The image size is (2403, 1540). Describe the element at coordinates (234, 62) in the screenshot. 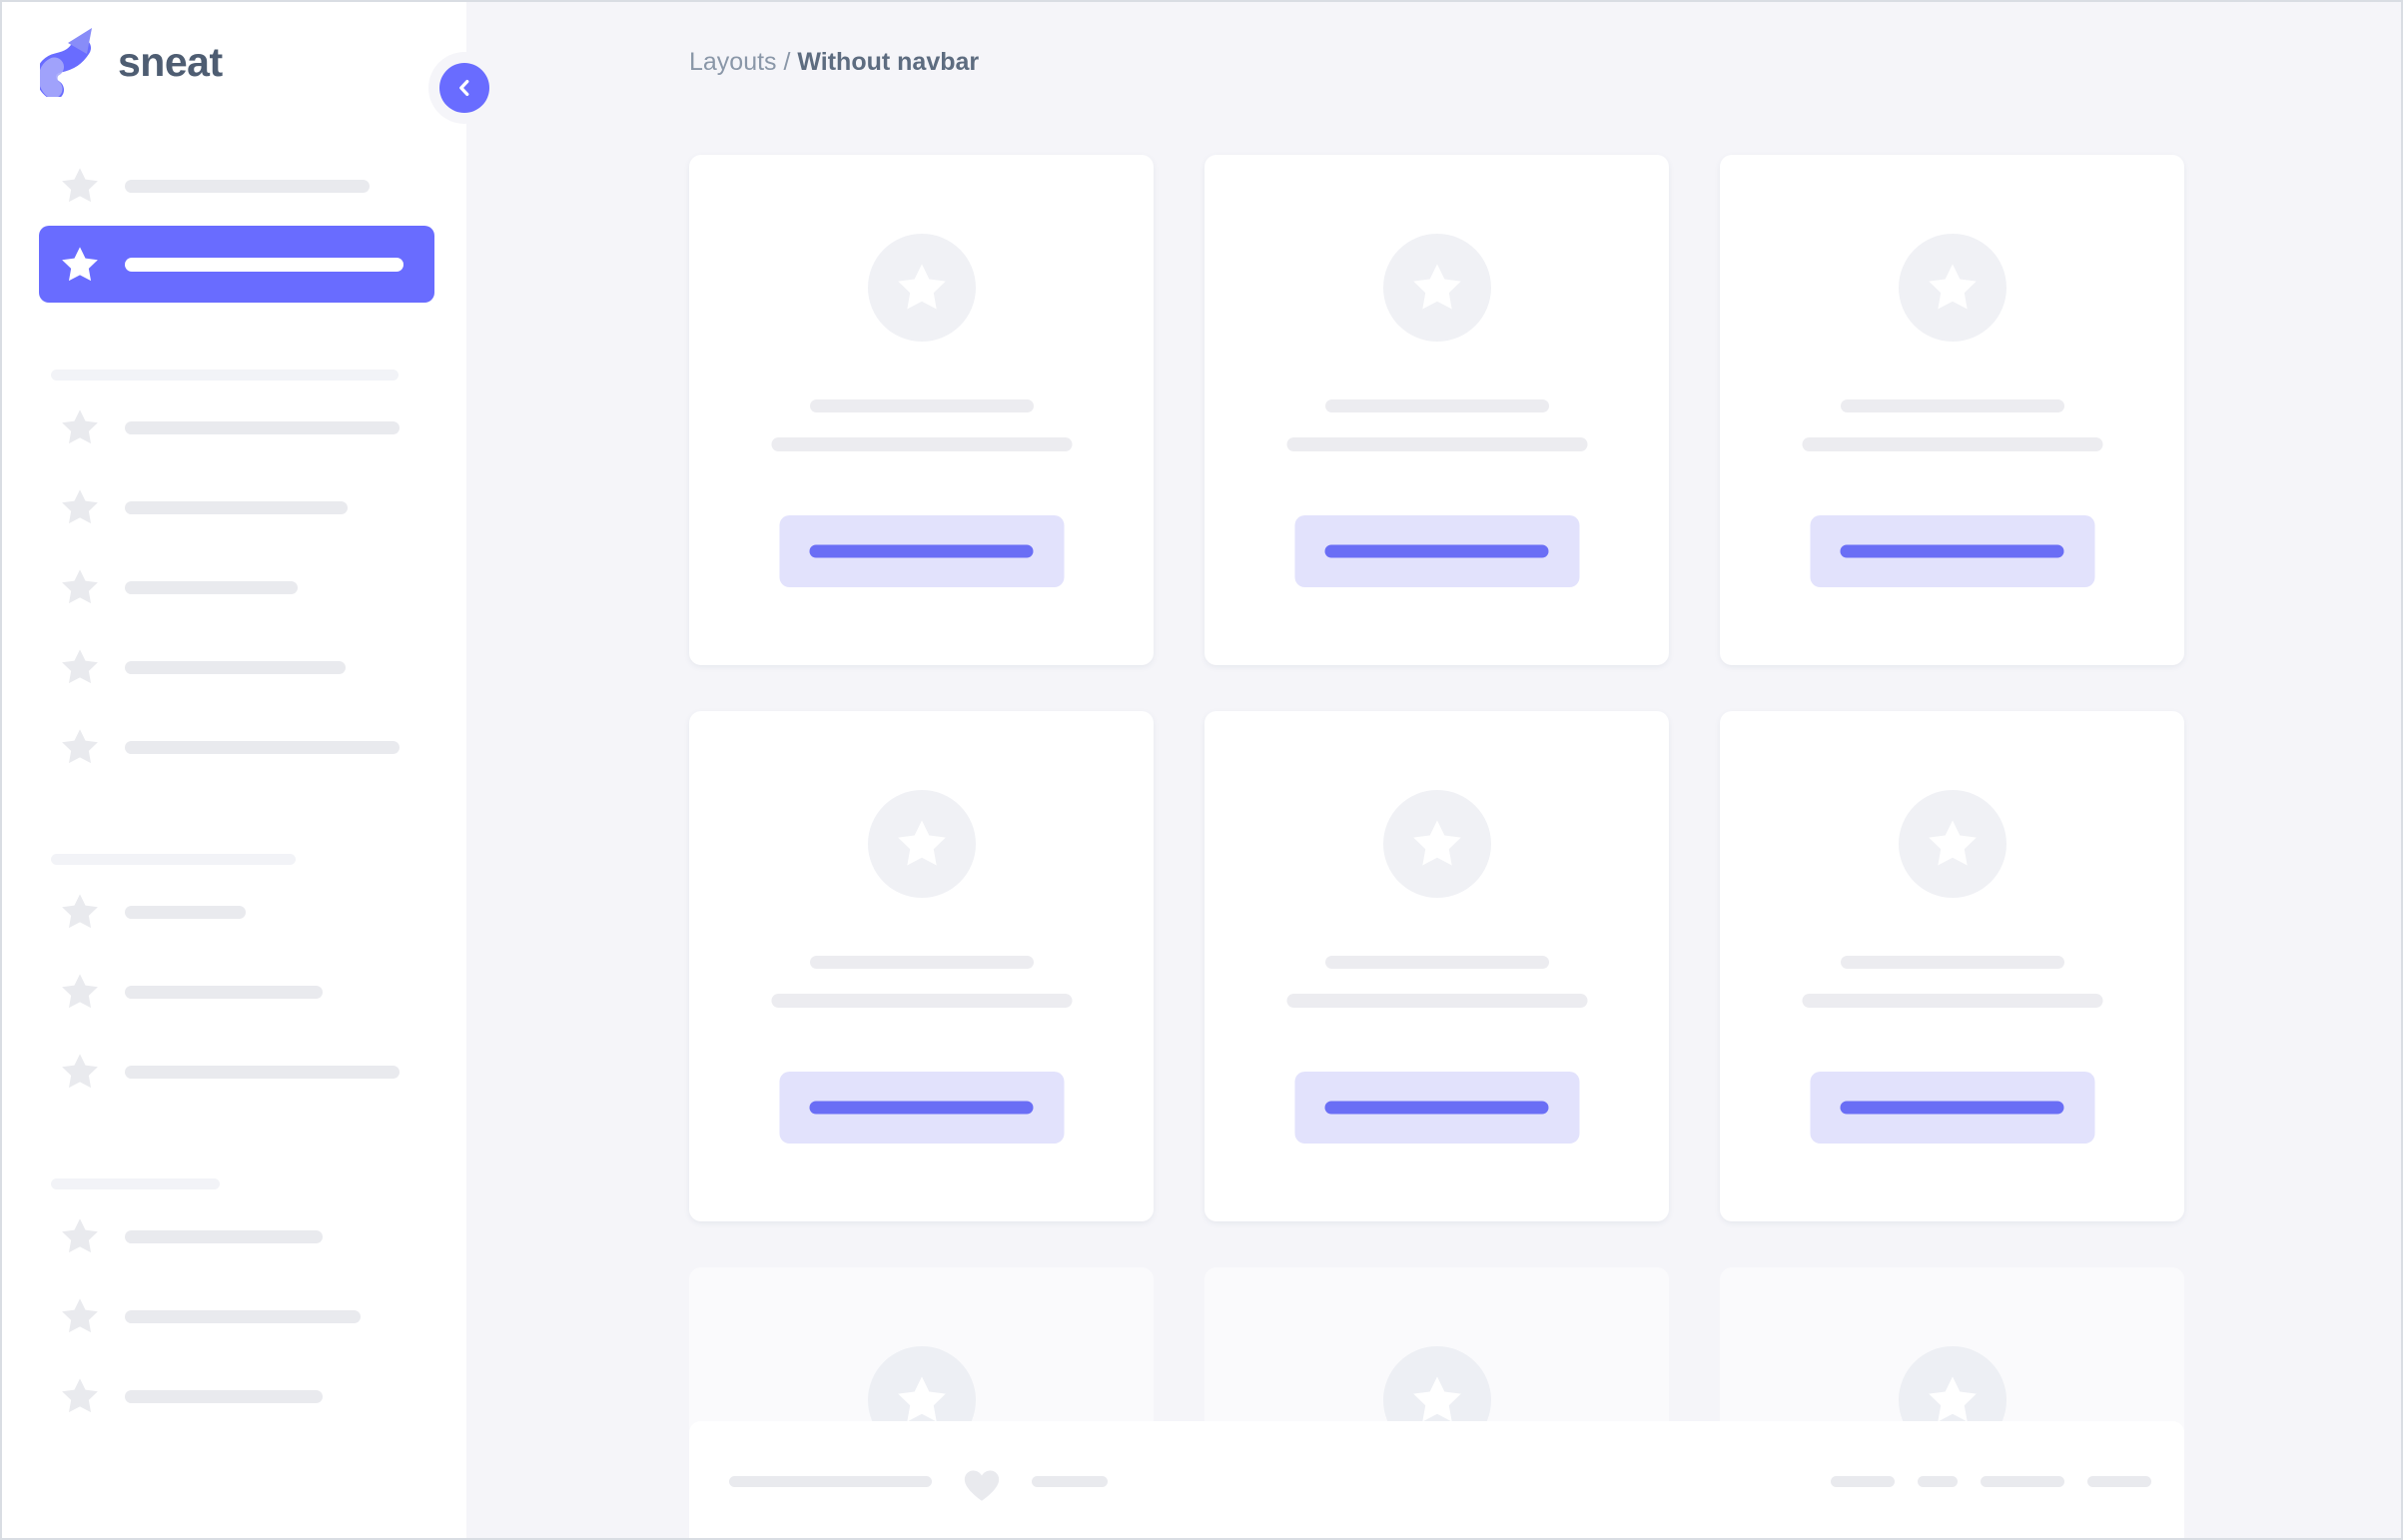

I see `brand: sneat` at that location.